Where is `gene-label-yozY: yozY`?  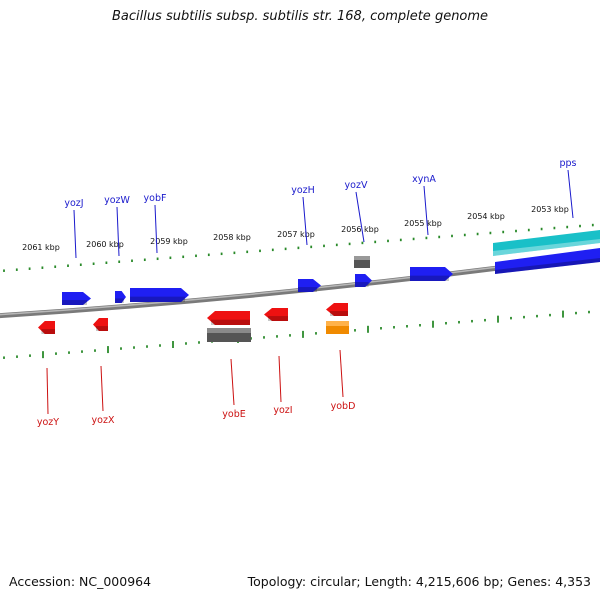 gene-label-yozY: yozY is located at coordinates (48, 422).